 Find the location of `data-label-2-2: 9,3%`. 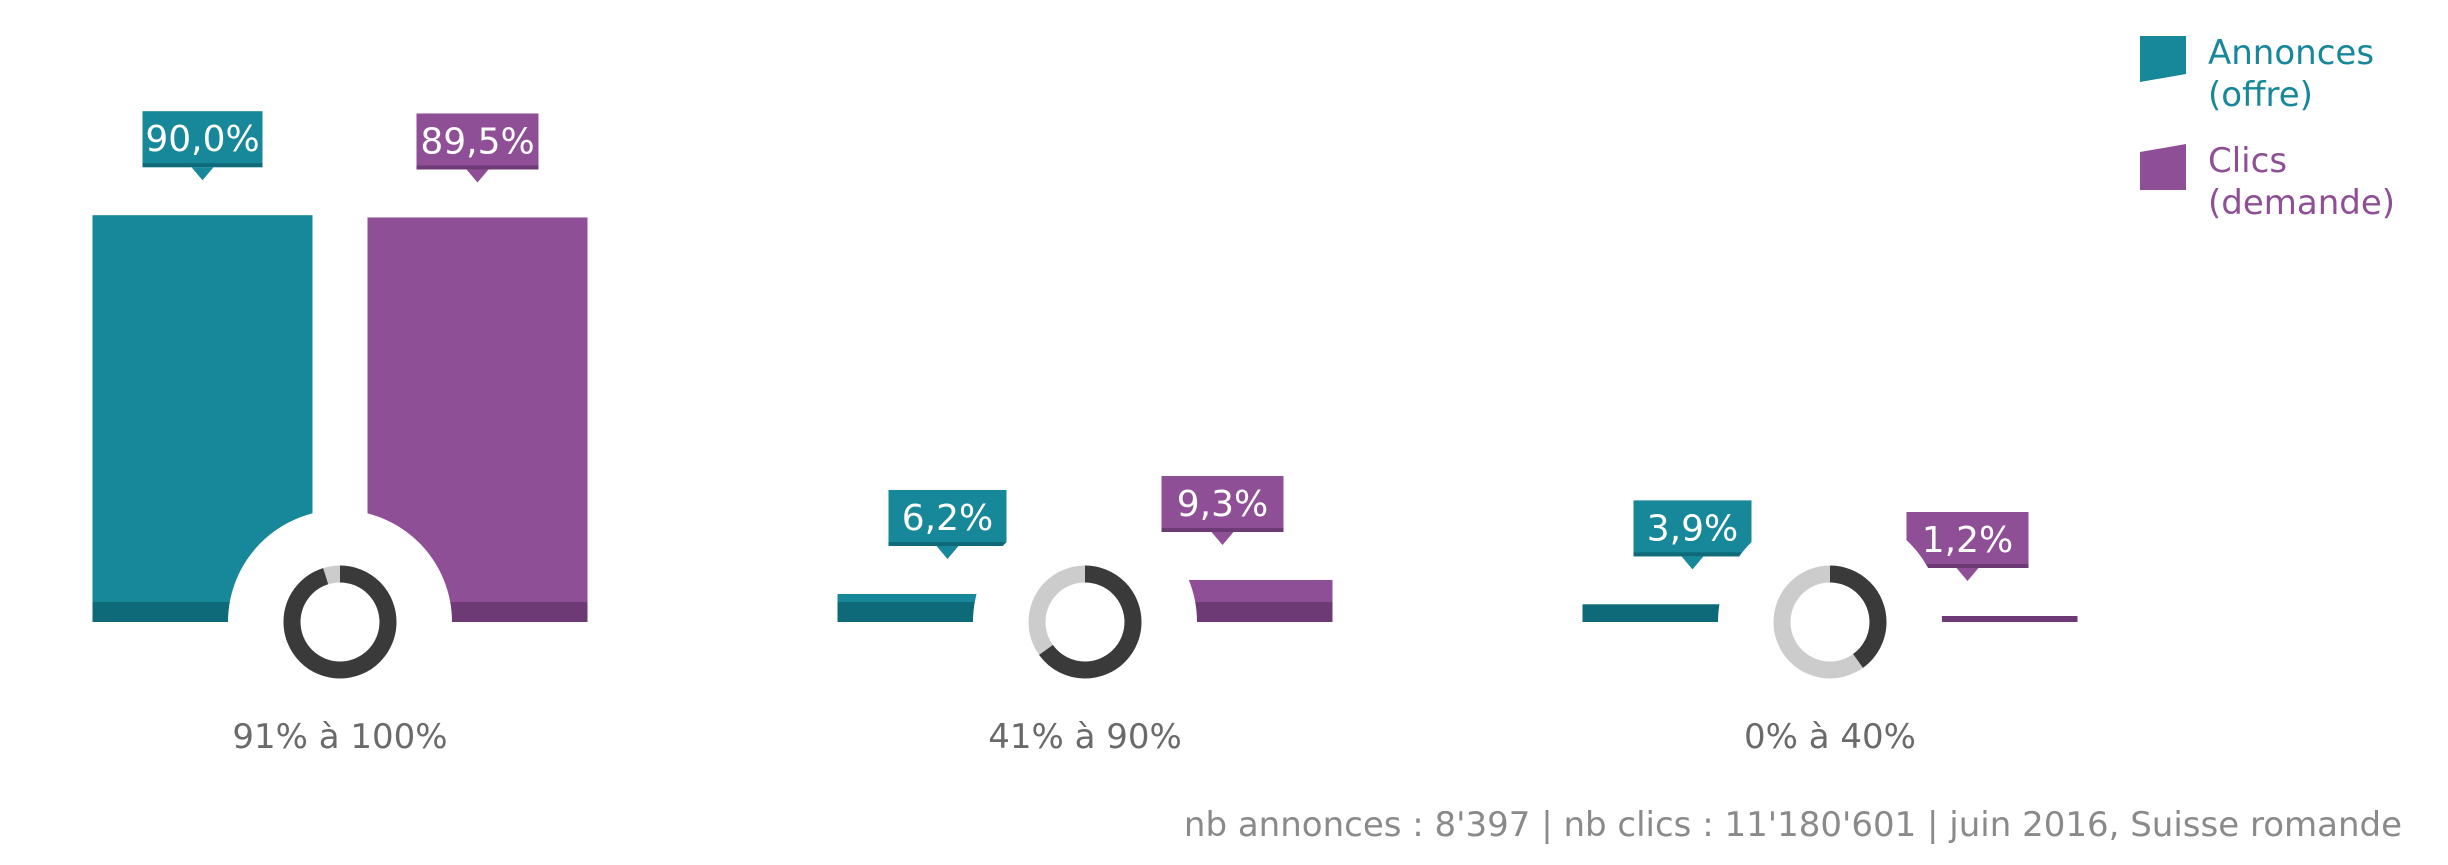

data-label-2-2: 9,3% is located at coordinates (1222, 504).